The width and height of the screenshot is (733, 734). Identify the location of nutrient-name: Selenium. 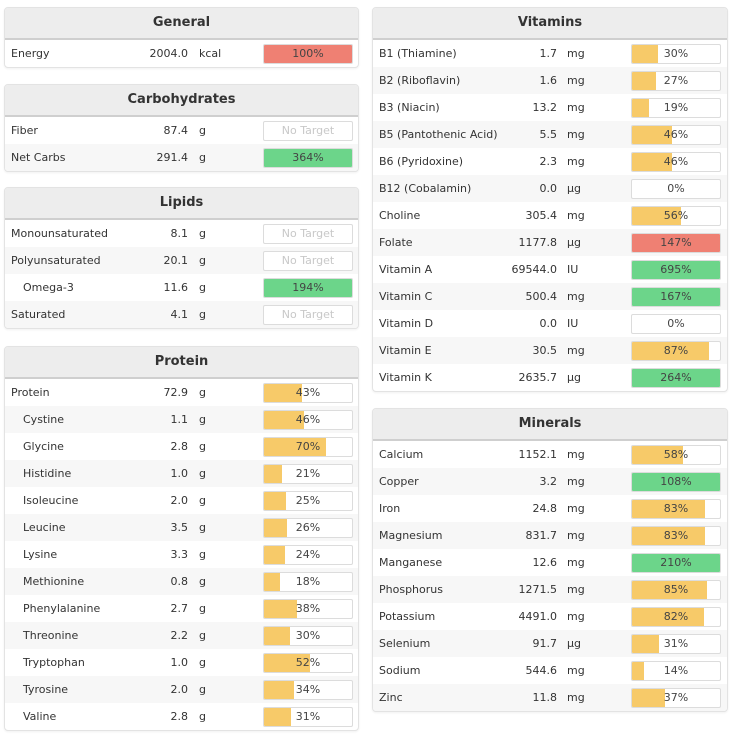
(405, 643).